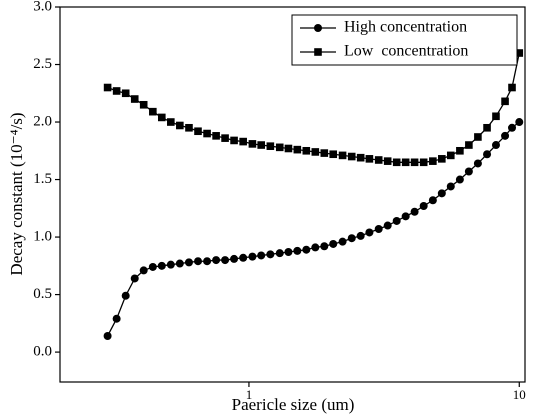 This screenshot has width=533, height=417. Describe the element at coordinates (42, 352) in the screenshot. I see `y-tick-label: 0.0` at that location.